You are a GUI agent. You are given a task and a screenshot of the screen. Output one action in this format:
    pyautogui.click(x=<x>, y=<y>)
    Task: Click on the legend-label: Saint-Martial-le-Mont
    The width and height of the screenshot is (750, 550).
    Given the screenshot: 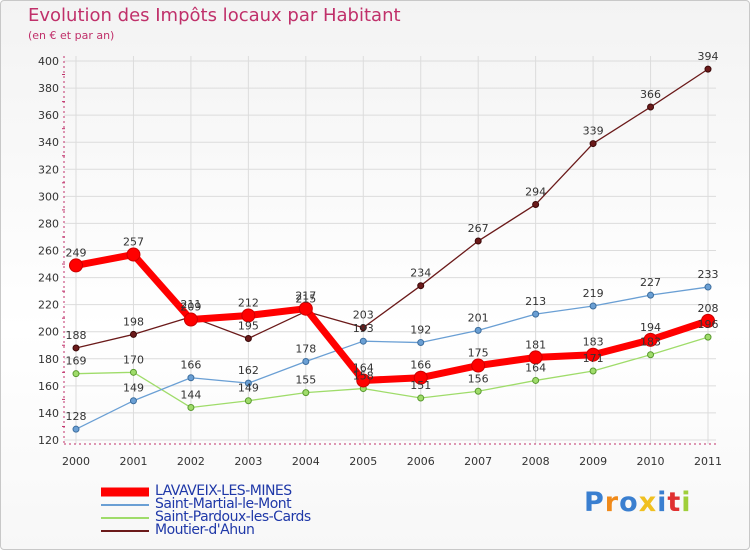 What is the action you would take?
    pyautogui.click(x=223, y=504)
    